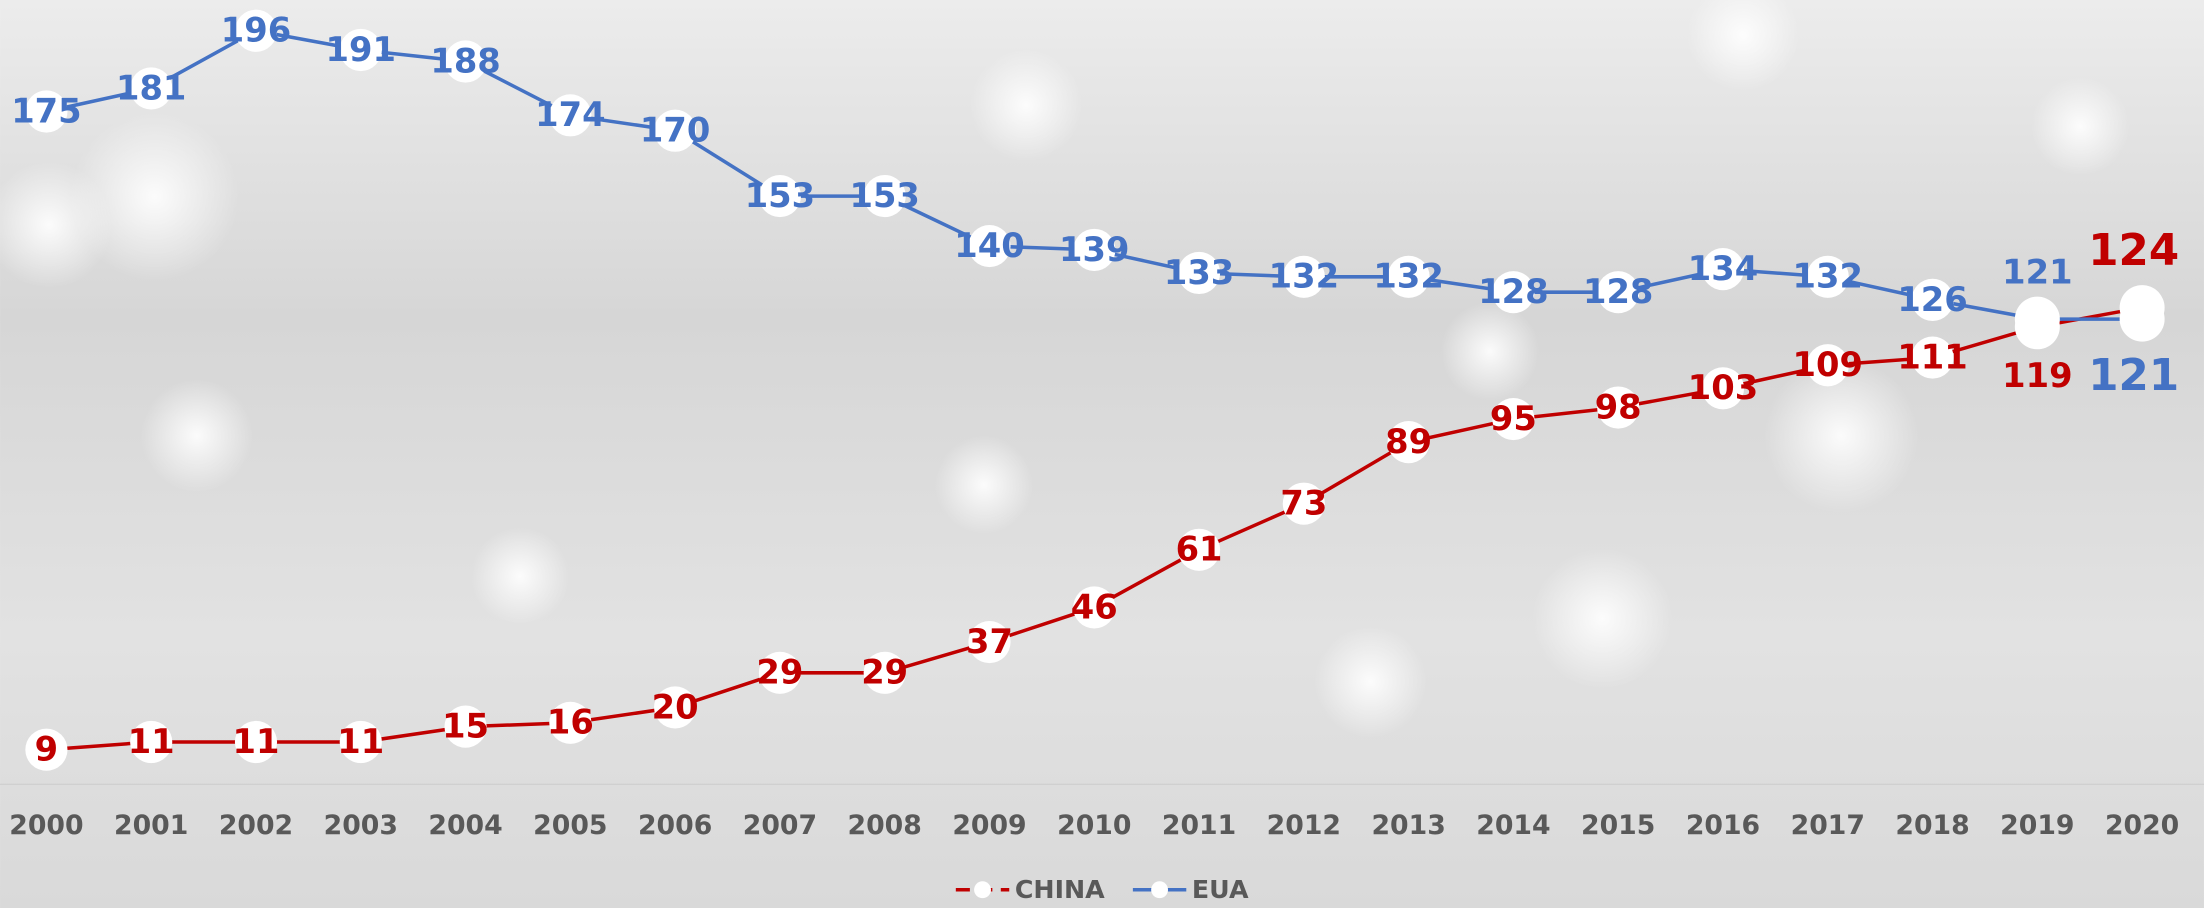 This screenshot has height=908, width=2204. Describe the element at coordinates (361, 825) in the screenshot. I see `x-tick-label: 2003` at that location.